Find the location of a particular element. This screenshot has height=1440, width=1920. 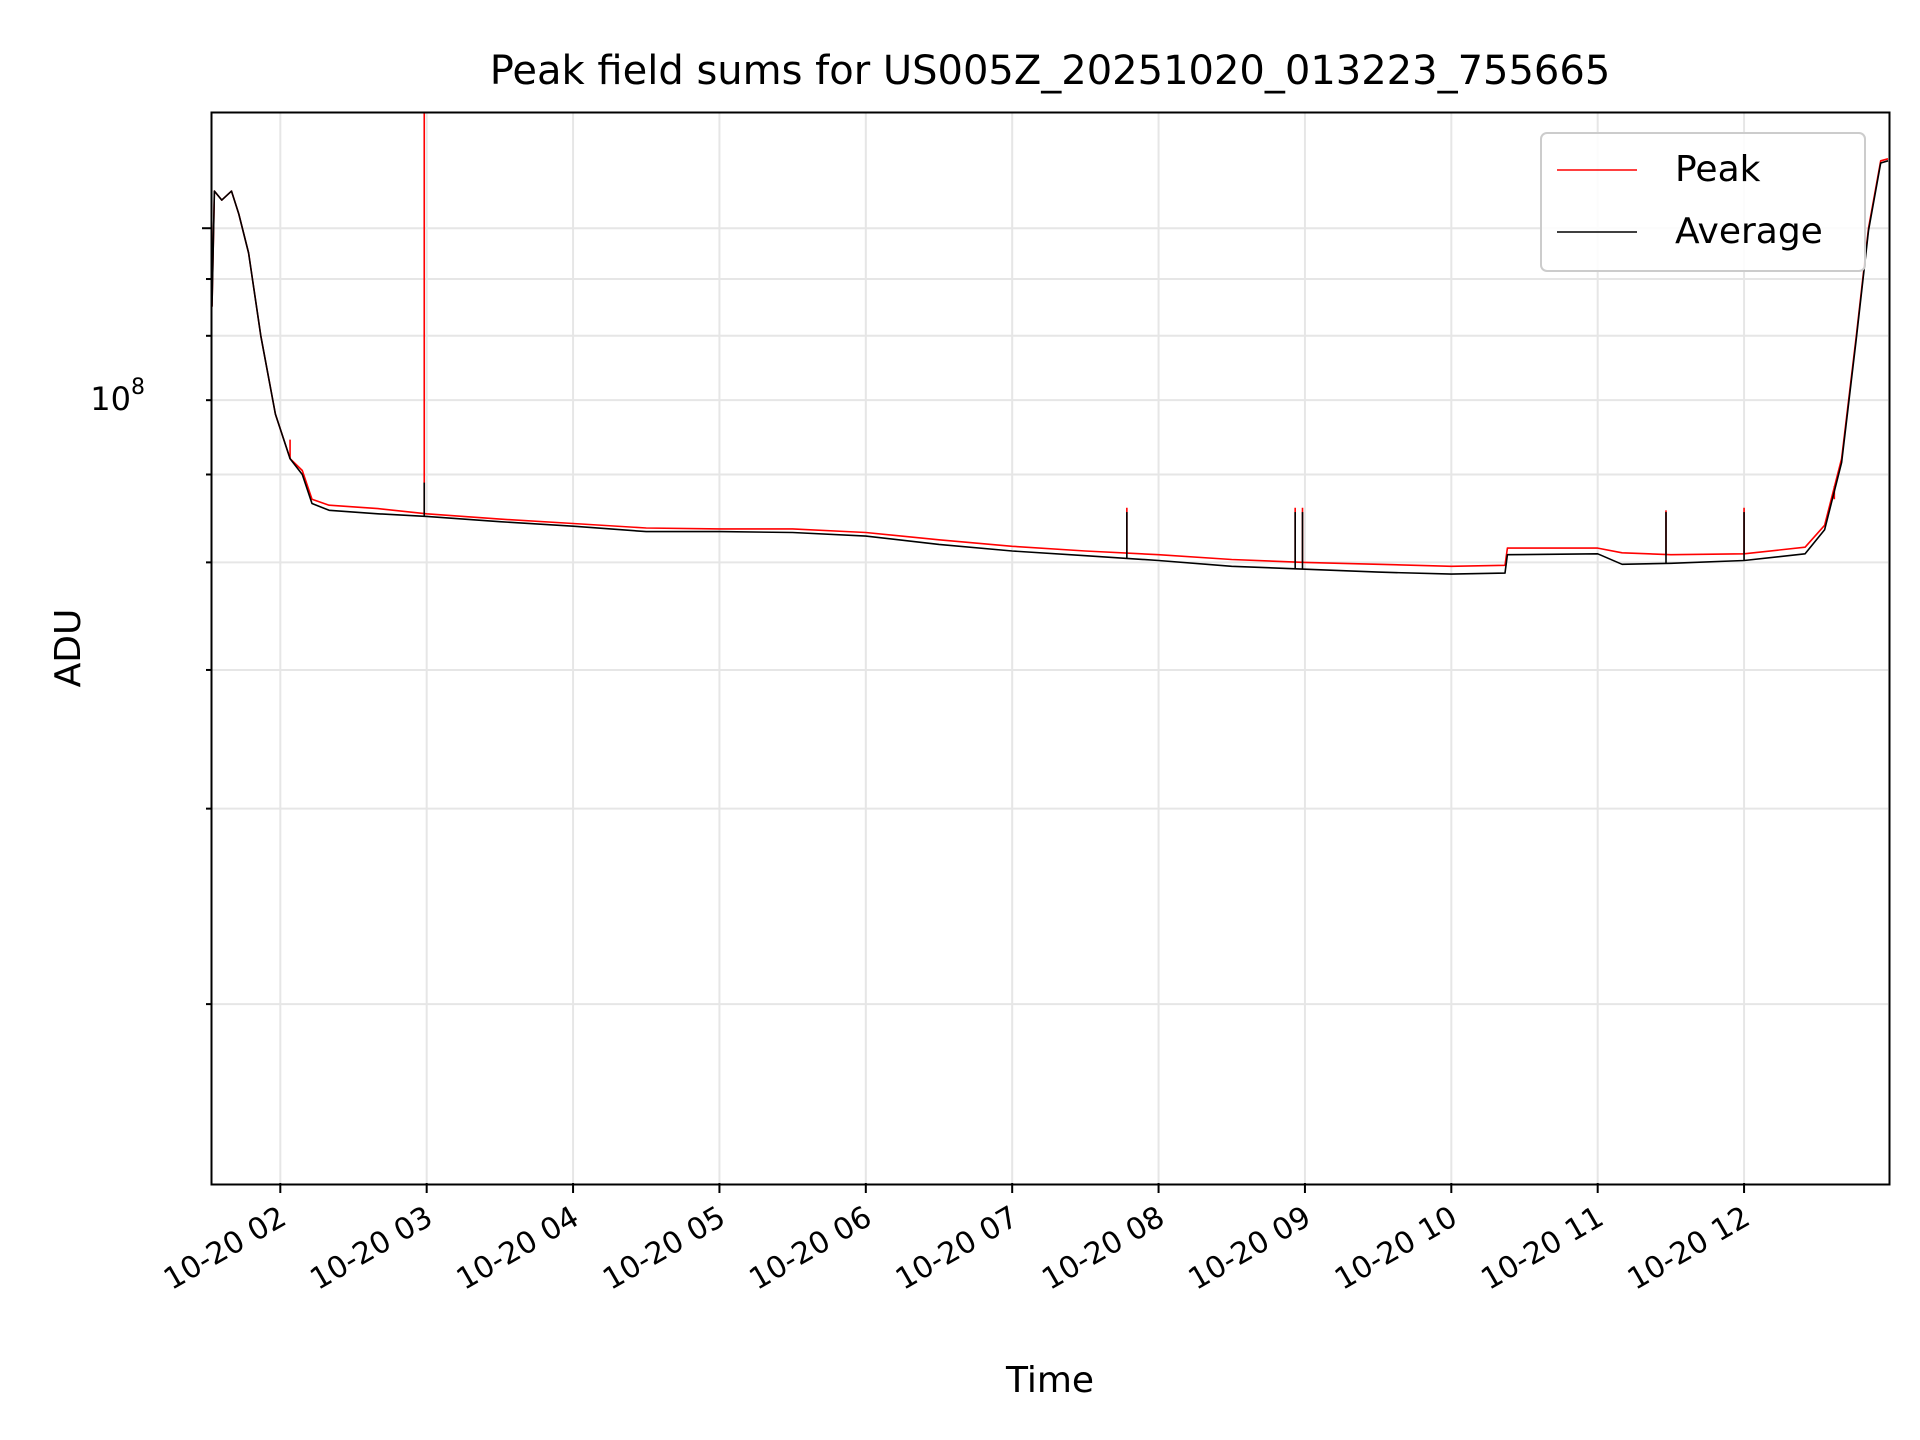

x-tick-label: 10-20 06 is located at coordinates (810, 1249).